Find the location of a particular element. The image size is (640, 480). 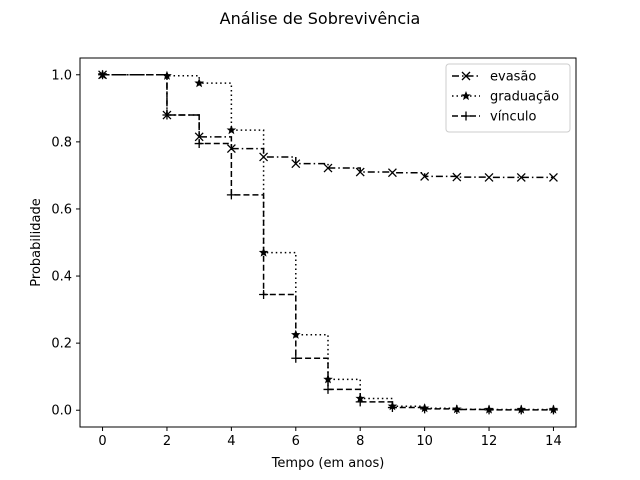

x-tick-label-5: 10 is located at coordinates (424, 441).